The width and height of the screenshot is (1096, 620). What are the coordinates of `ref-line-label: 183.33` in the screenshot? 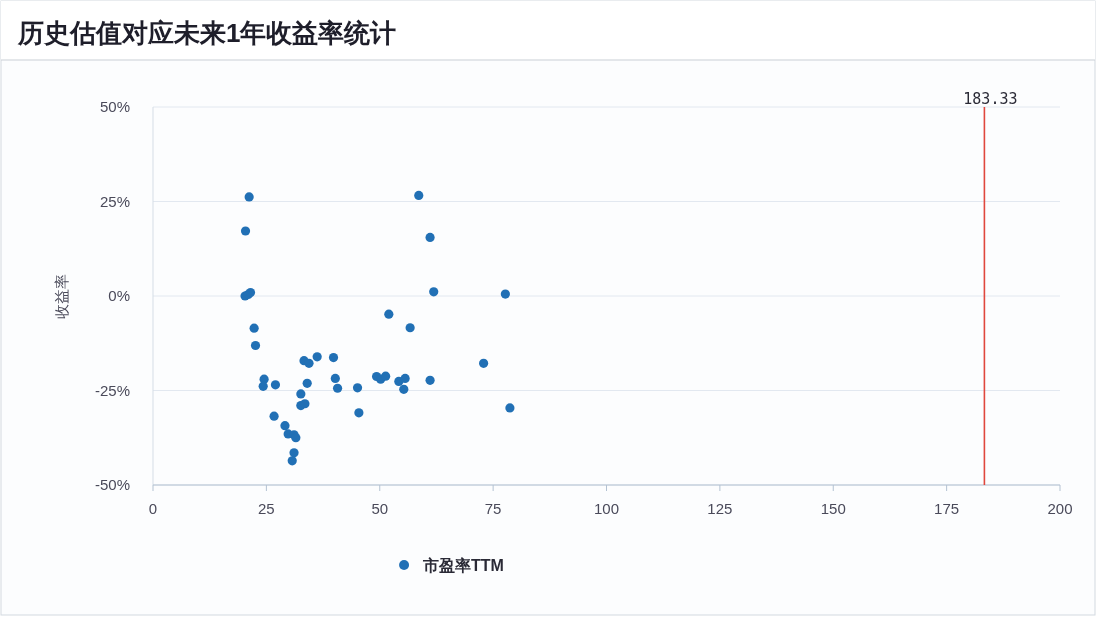 It's located at (990, 99).